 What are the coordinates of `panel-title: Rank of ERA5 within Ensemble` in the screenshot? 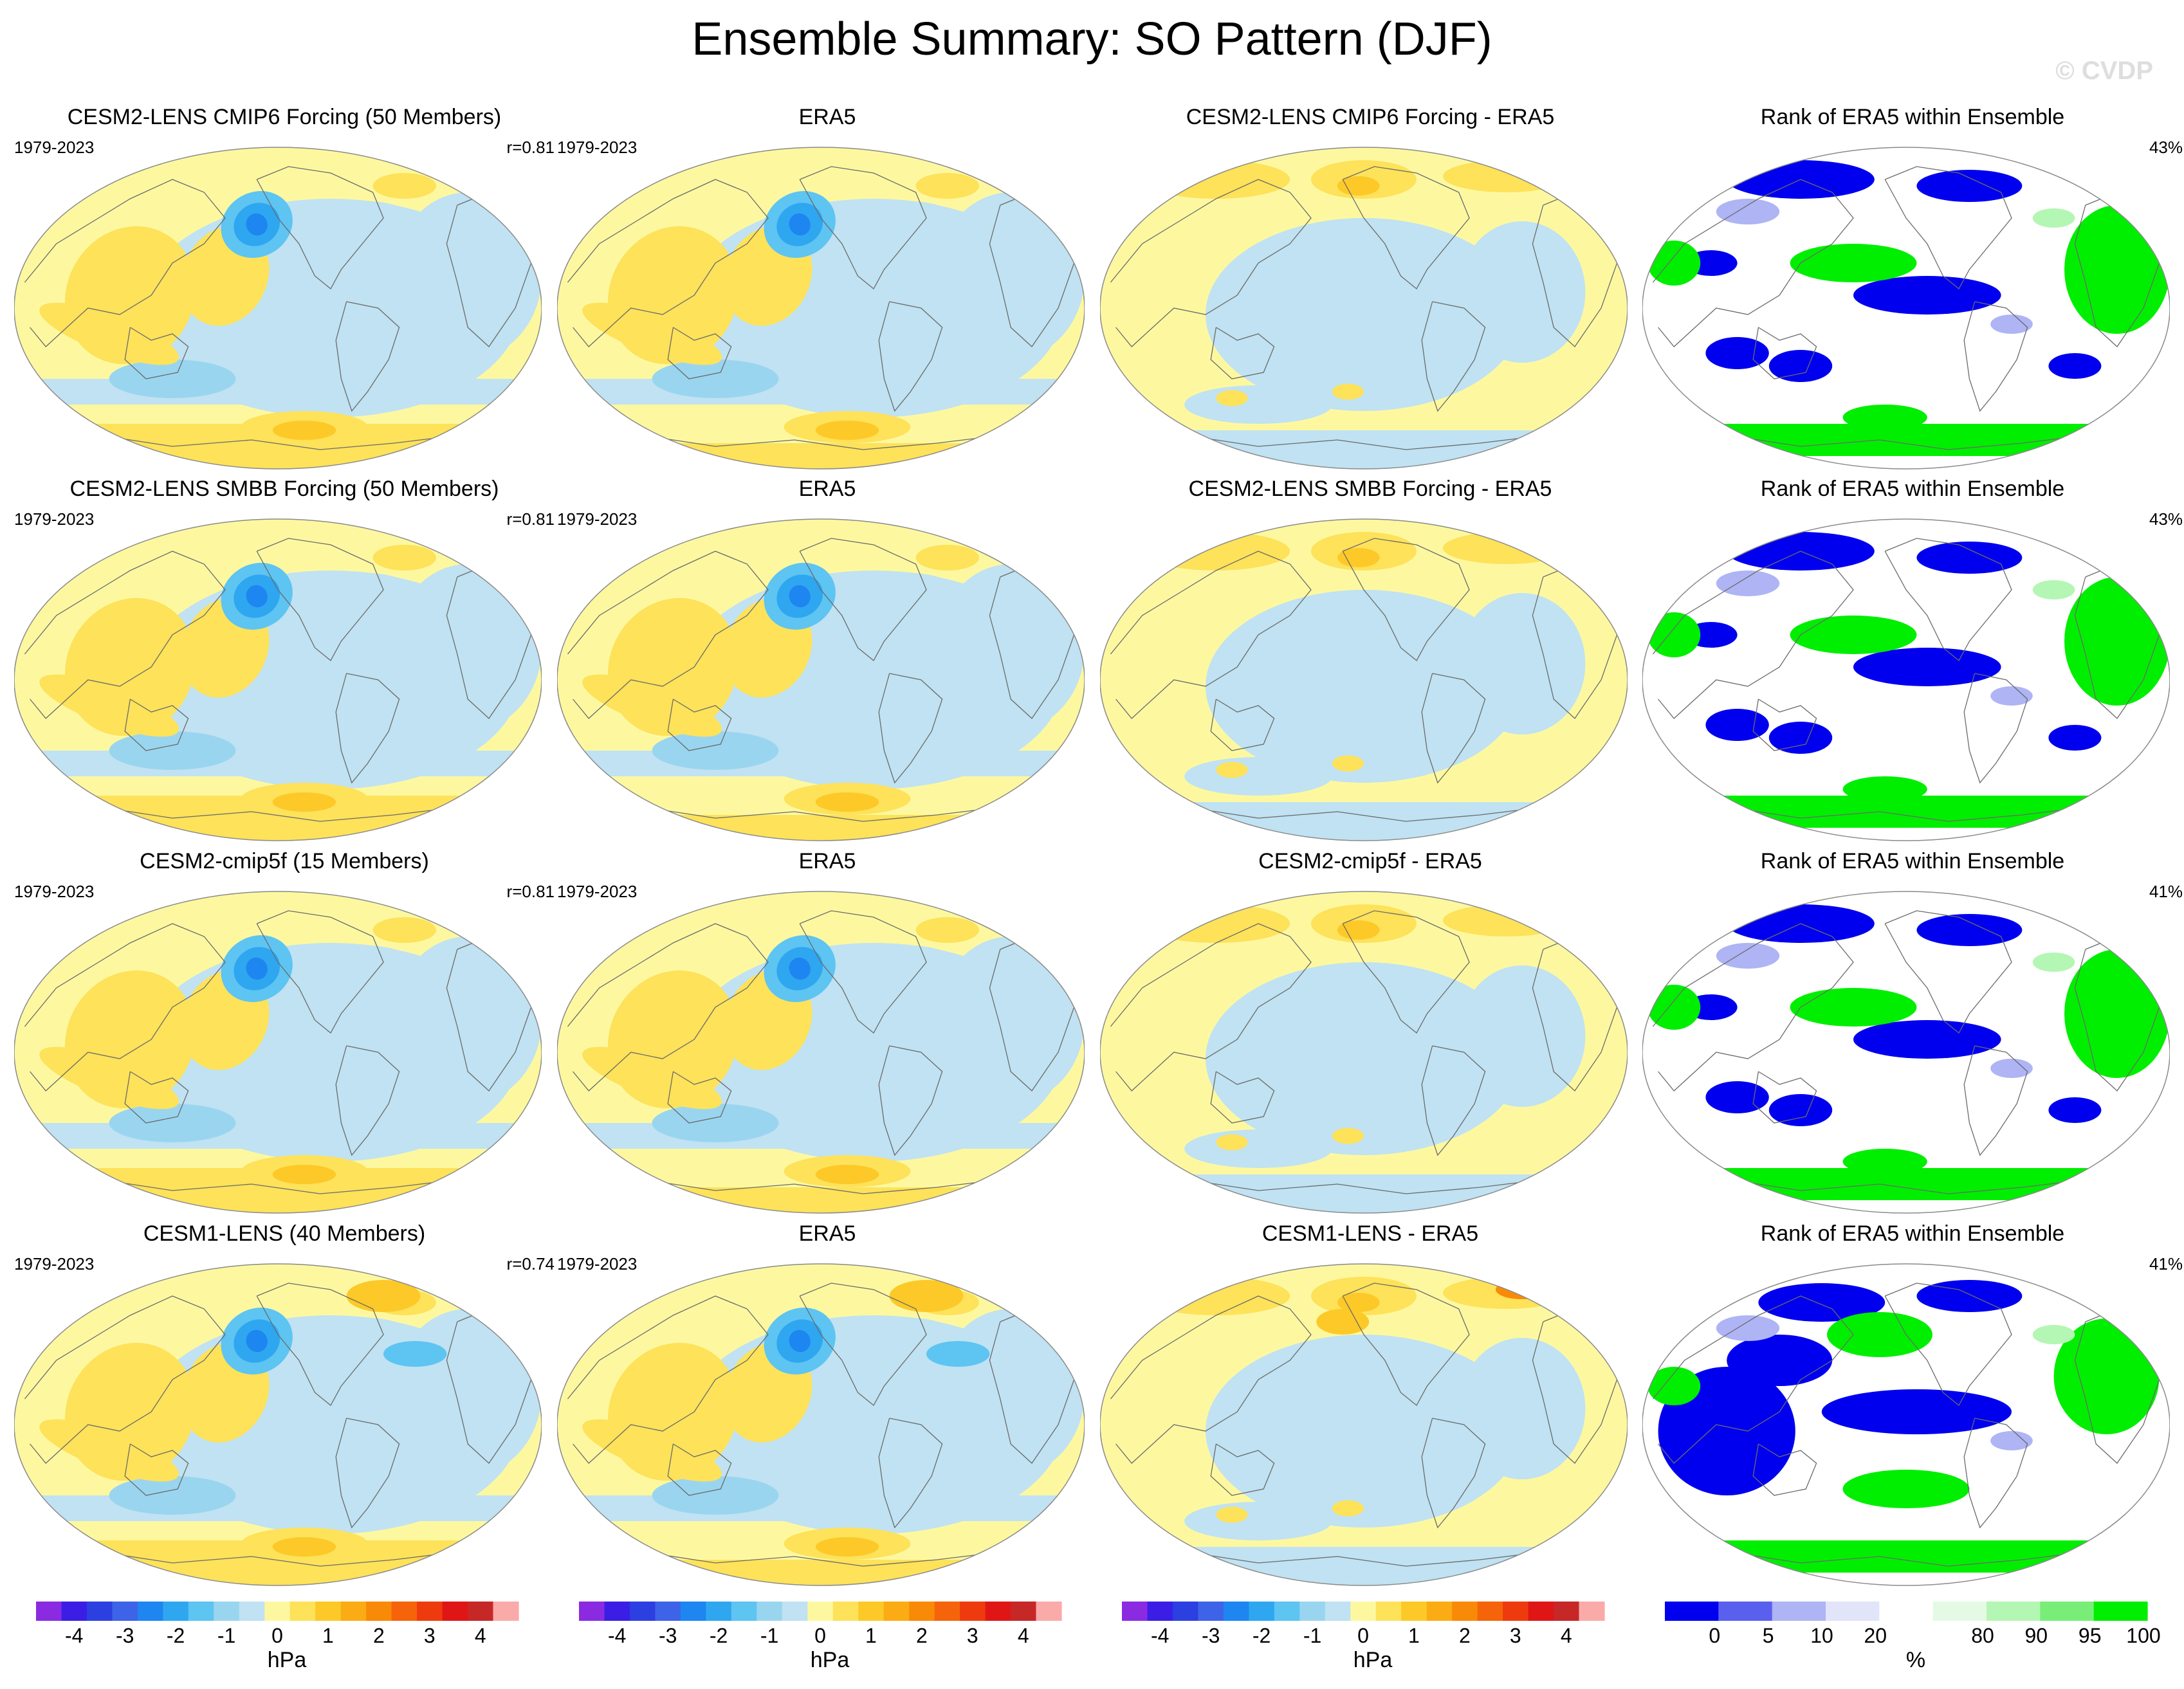 It's located at (1913, 1234).